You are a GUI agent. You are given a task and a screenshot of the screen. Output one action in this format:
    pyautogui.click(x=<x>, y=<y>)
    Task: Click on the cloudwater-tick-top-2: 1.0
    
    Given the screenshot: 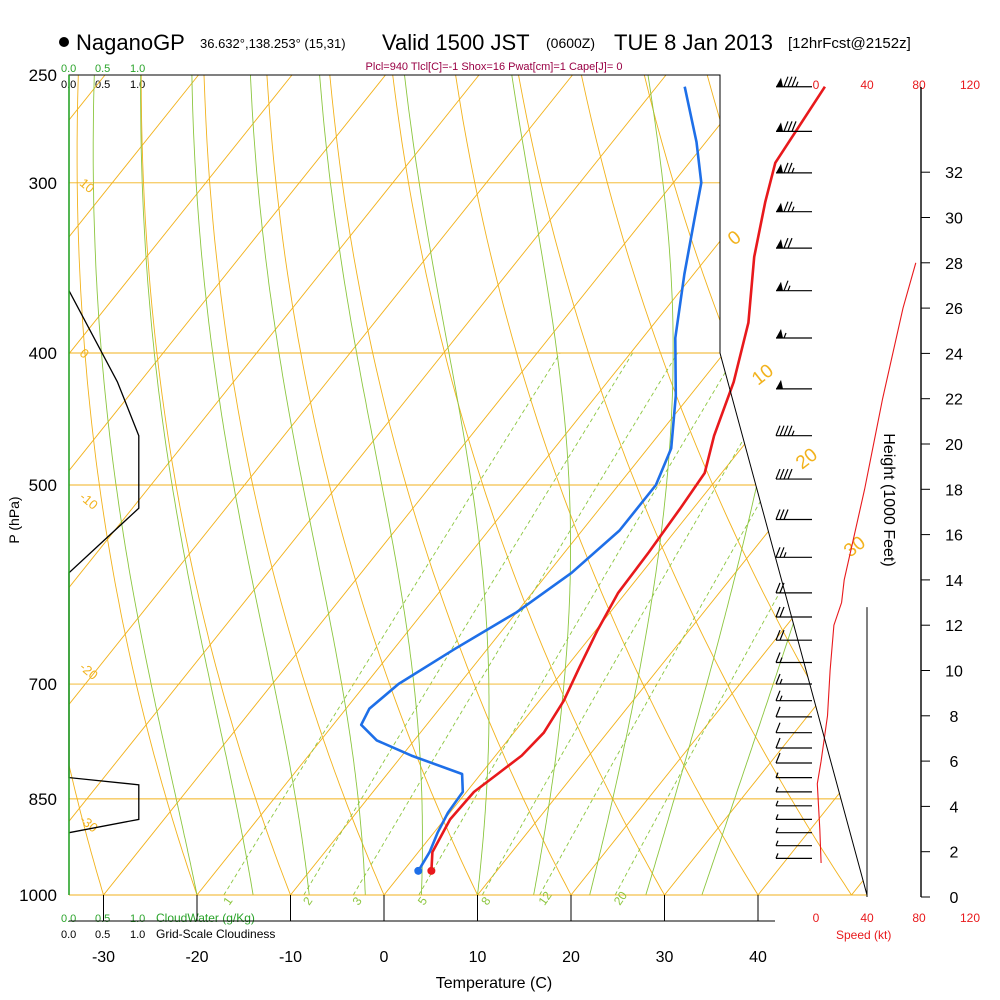 What is the action you would take?
    pyautogui.click(x=137, y=69)
    